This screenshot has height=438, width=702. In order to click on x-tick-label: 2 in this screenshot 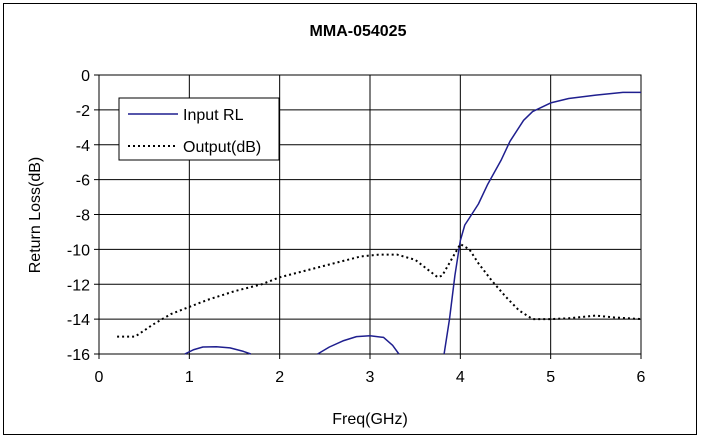, I will do `click(279, 377)`.